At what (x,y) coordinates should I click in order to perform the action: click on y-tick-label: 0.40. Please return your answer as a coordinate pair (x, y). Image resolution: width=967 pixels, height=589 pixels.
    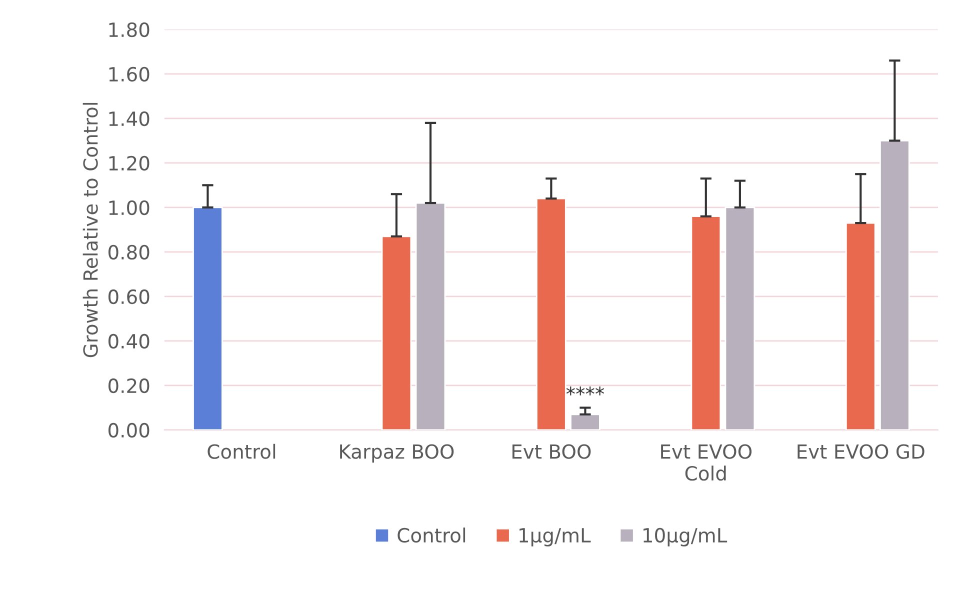
    Looking at the image, I should click on (129, 341).